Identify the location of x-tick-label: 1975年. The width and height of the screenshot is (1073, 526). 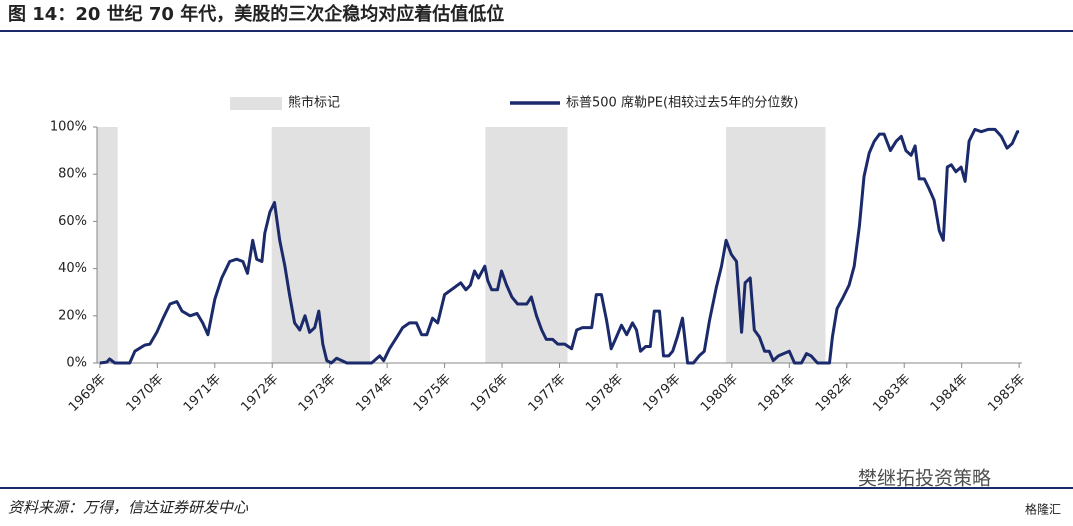
(432, 393).